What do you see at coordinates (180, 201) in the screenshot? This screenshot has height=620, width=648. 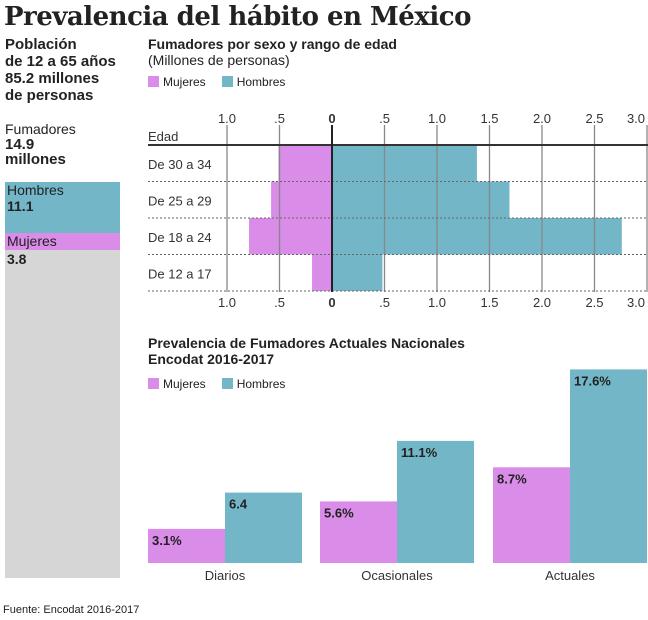 I see `category-label: De 25 a 29` at bounding box center [180, 201].